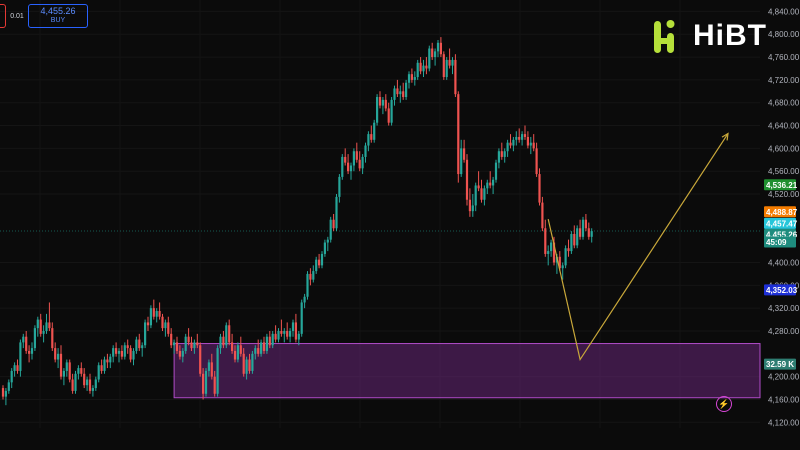 This screenshot has height=450, width=800. What do you see at coordinates (638, 247) in the screenshot?
I see `trend-line` at bounding box center [638, 247].